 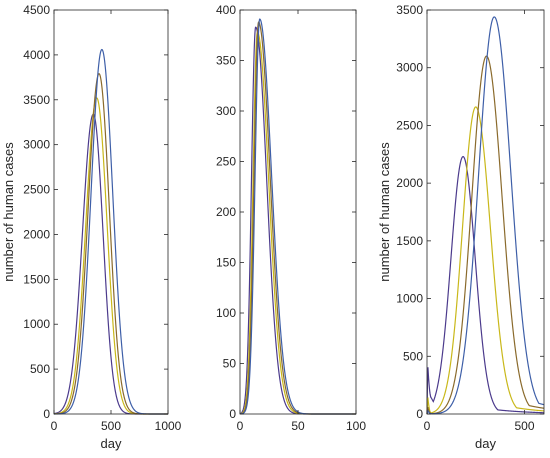 What do you see at coordinates (226, 162) in the screenshot?
I see `y-tick-label: 250` at bounding box center [226, 162].